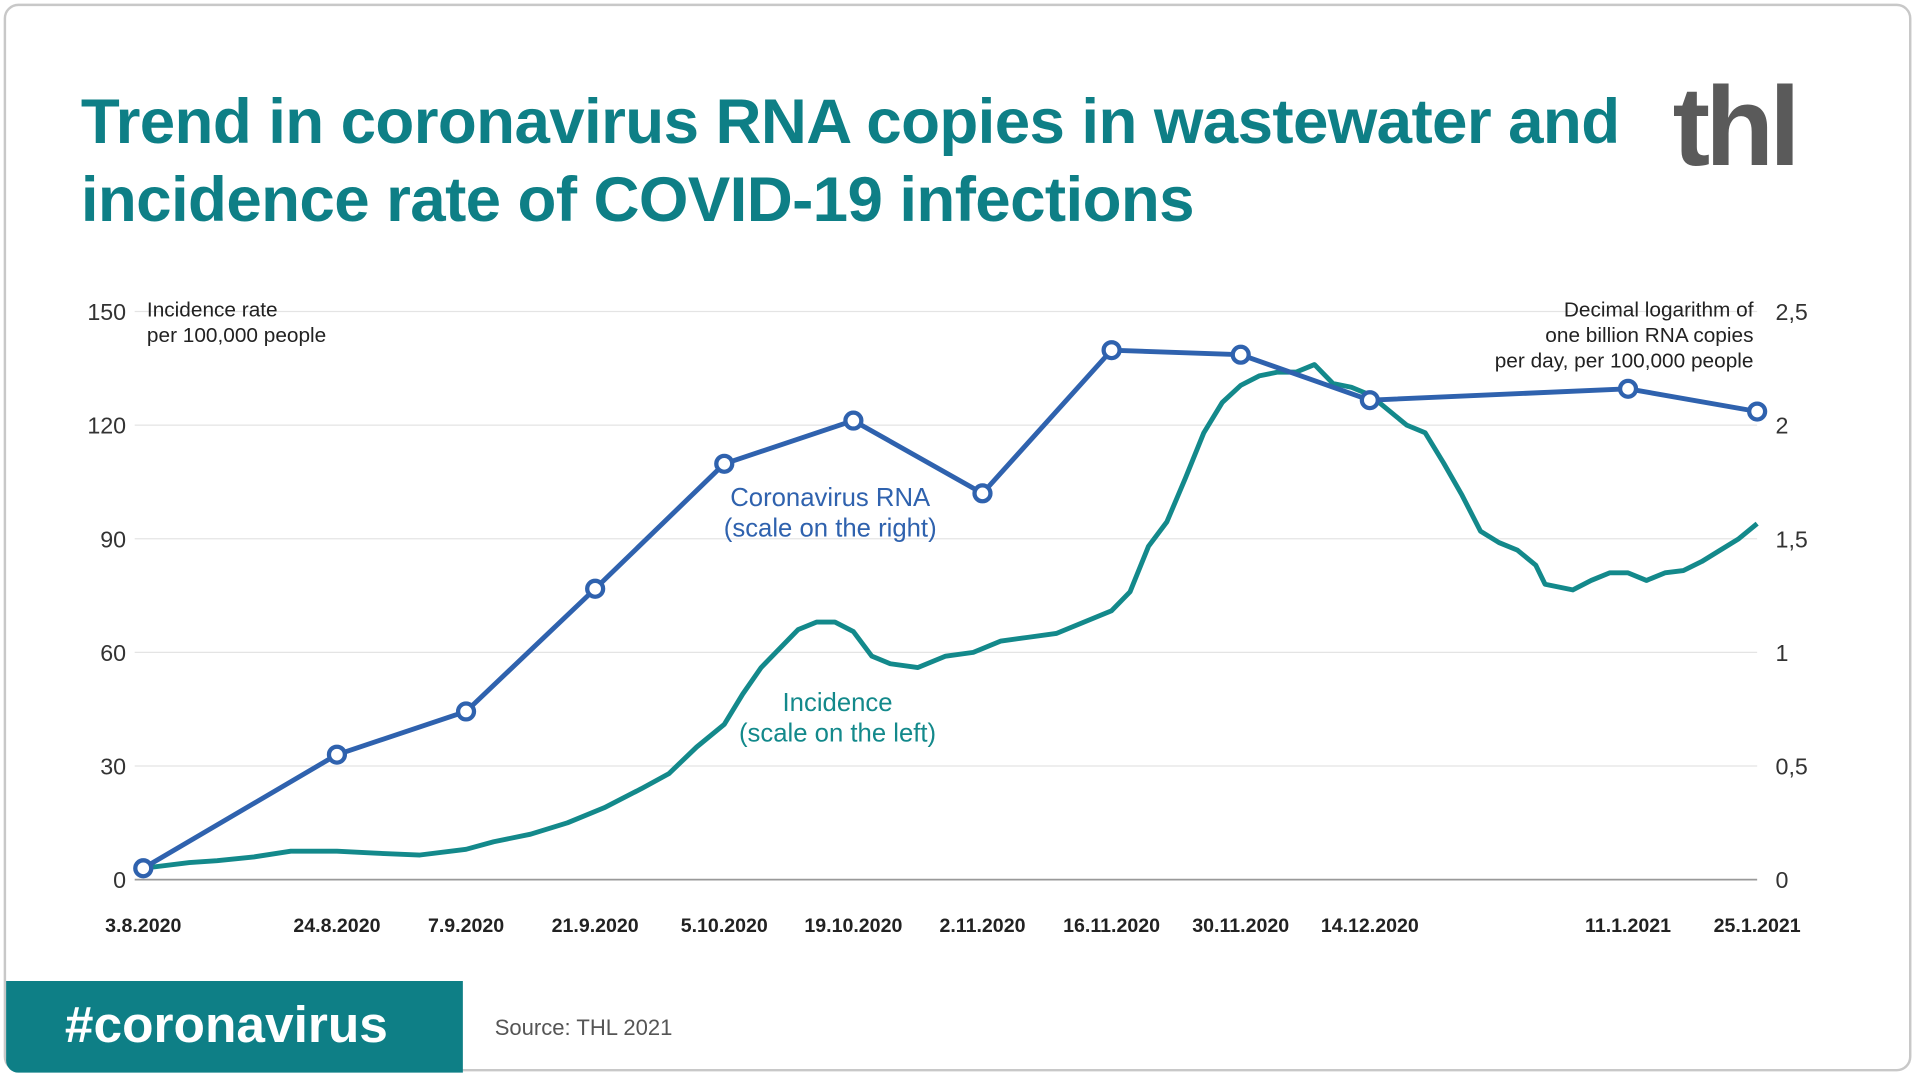  I want to click on right-y-tick: 0, so click(1782, 880).